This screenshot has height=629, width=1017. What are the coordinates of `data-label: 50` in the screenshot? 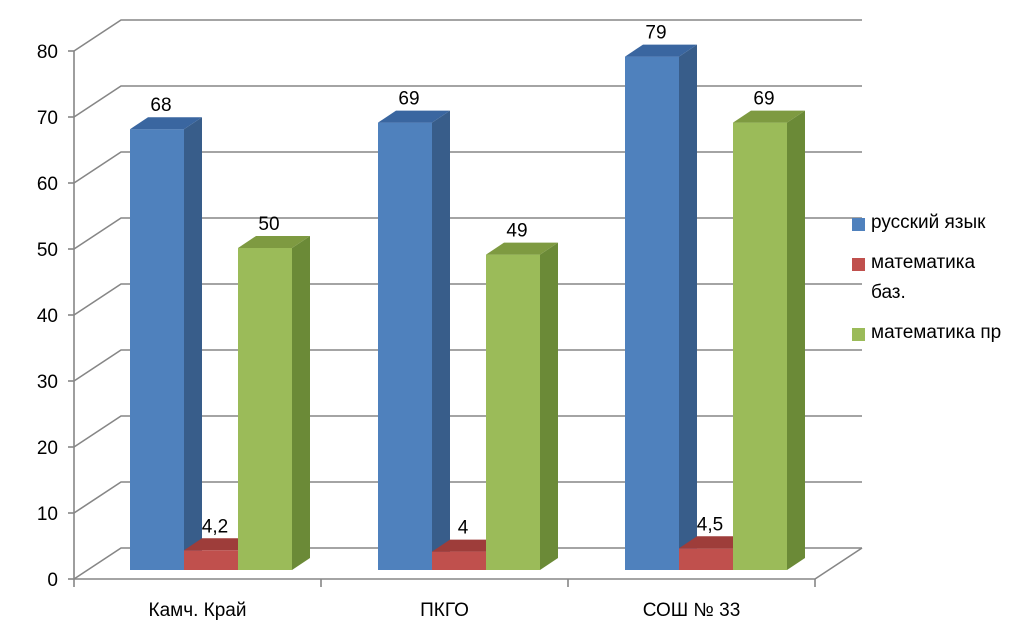 It's located at (268, 224).